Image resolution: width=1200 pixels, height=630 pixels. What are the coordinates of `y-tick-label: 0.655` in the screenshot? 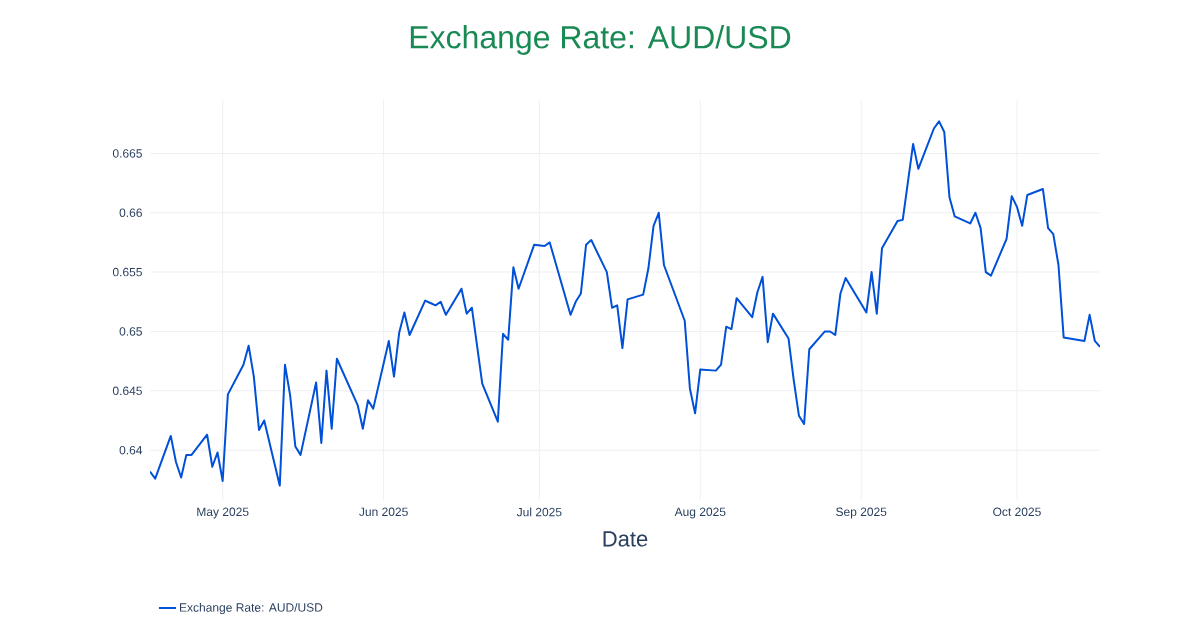 It's located at (127, 272).